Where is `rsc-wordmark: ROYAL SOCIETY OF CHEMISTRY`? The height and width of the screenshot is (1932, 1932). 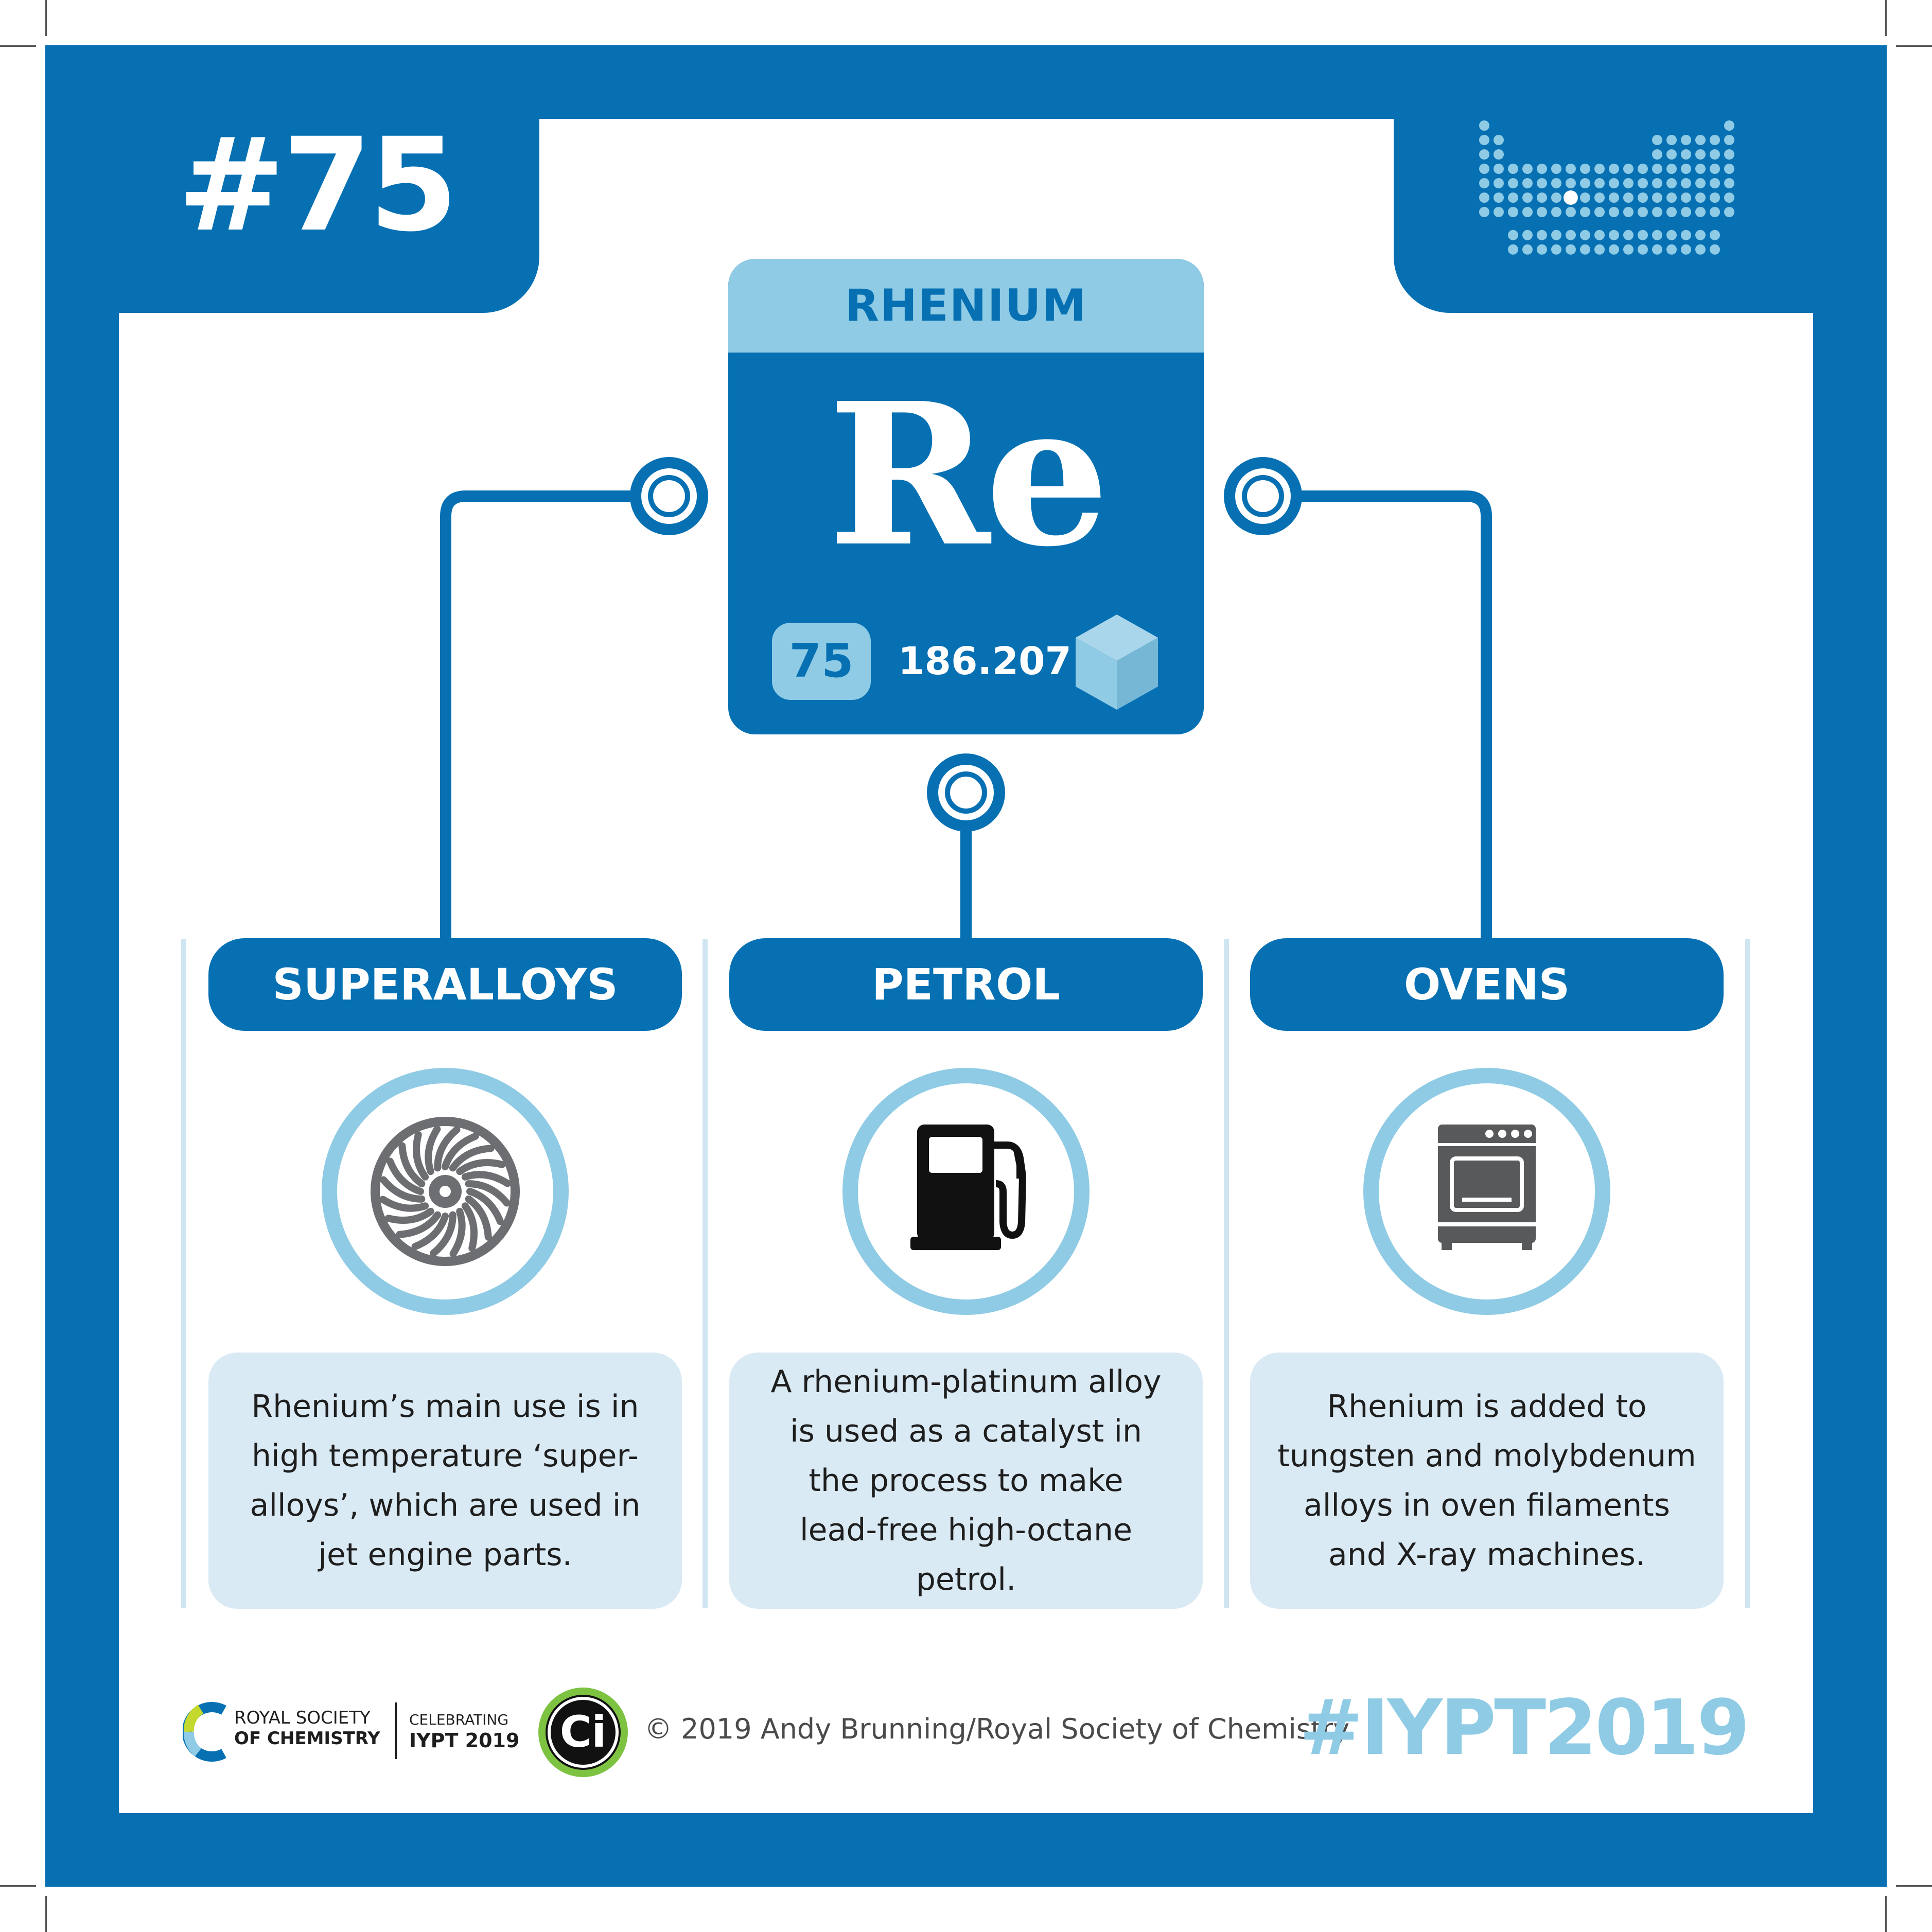 rsc-wordmark: ROYAL SOCIETY OF CHEMISTRY is located at coordinates (307, 1729).